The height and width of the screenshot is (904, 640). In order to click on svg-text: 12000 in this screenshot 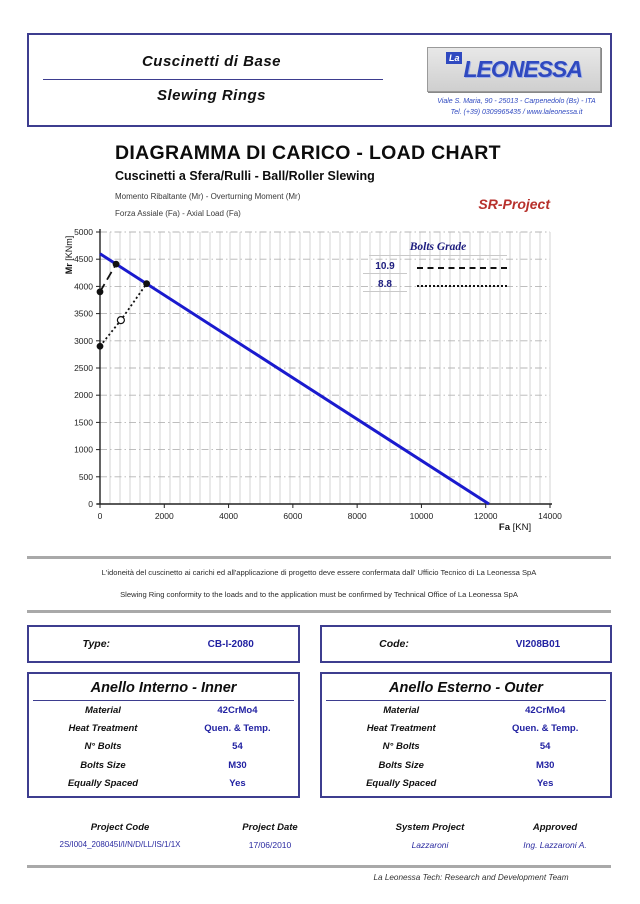, I will do `click(486, 516)`.